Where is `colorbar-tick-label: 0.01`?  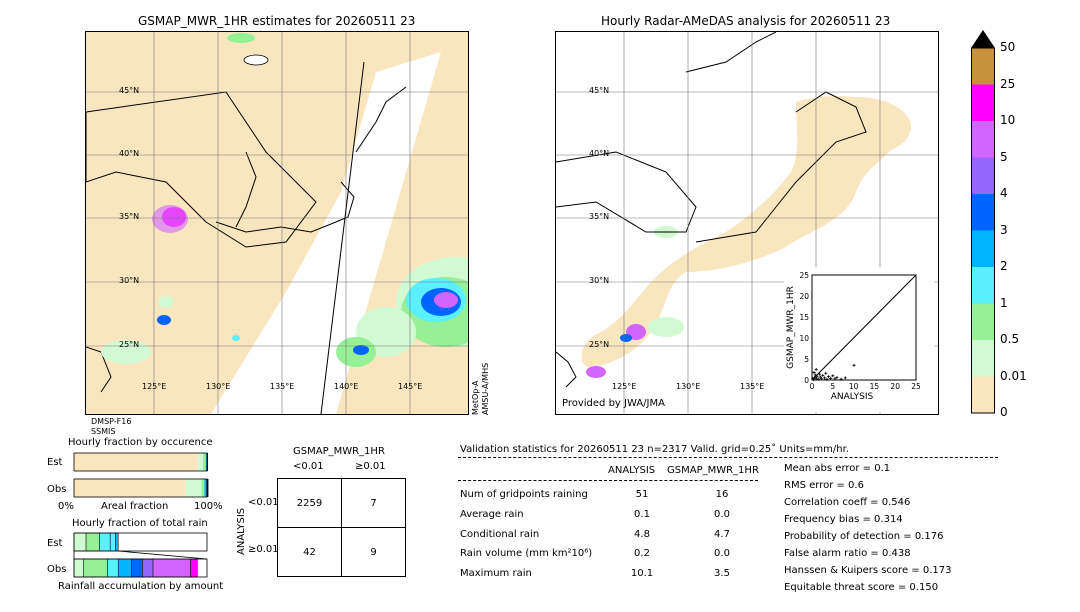
colorbar-tick-label: 0.01 is located at coordinates (1013, 375).